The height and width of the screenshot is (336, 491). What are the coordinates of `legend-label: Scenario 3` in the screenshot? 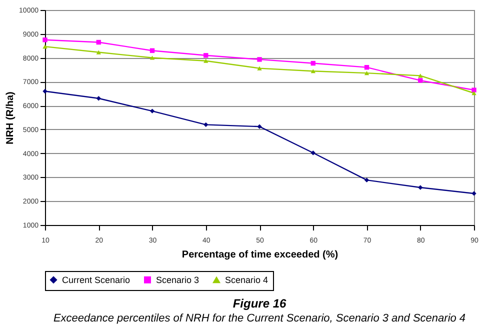 It's located at (178, 279).